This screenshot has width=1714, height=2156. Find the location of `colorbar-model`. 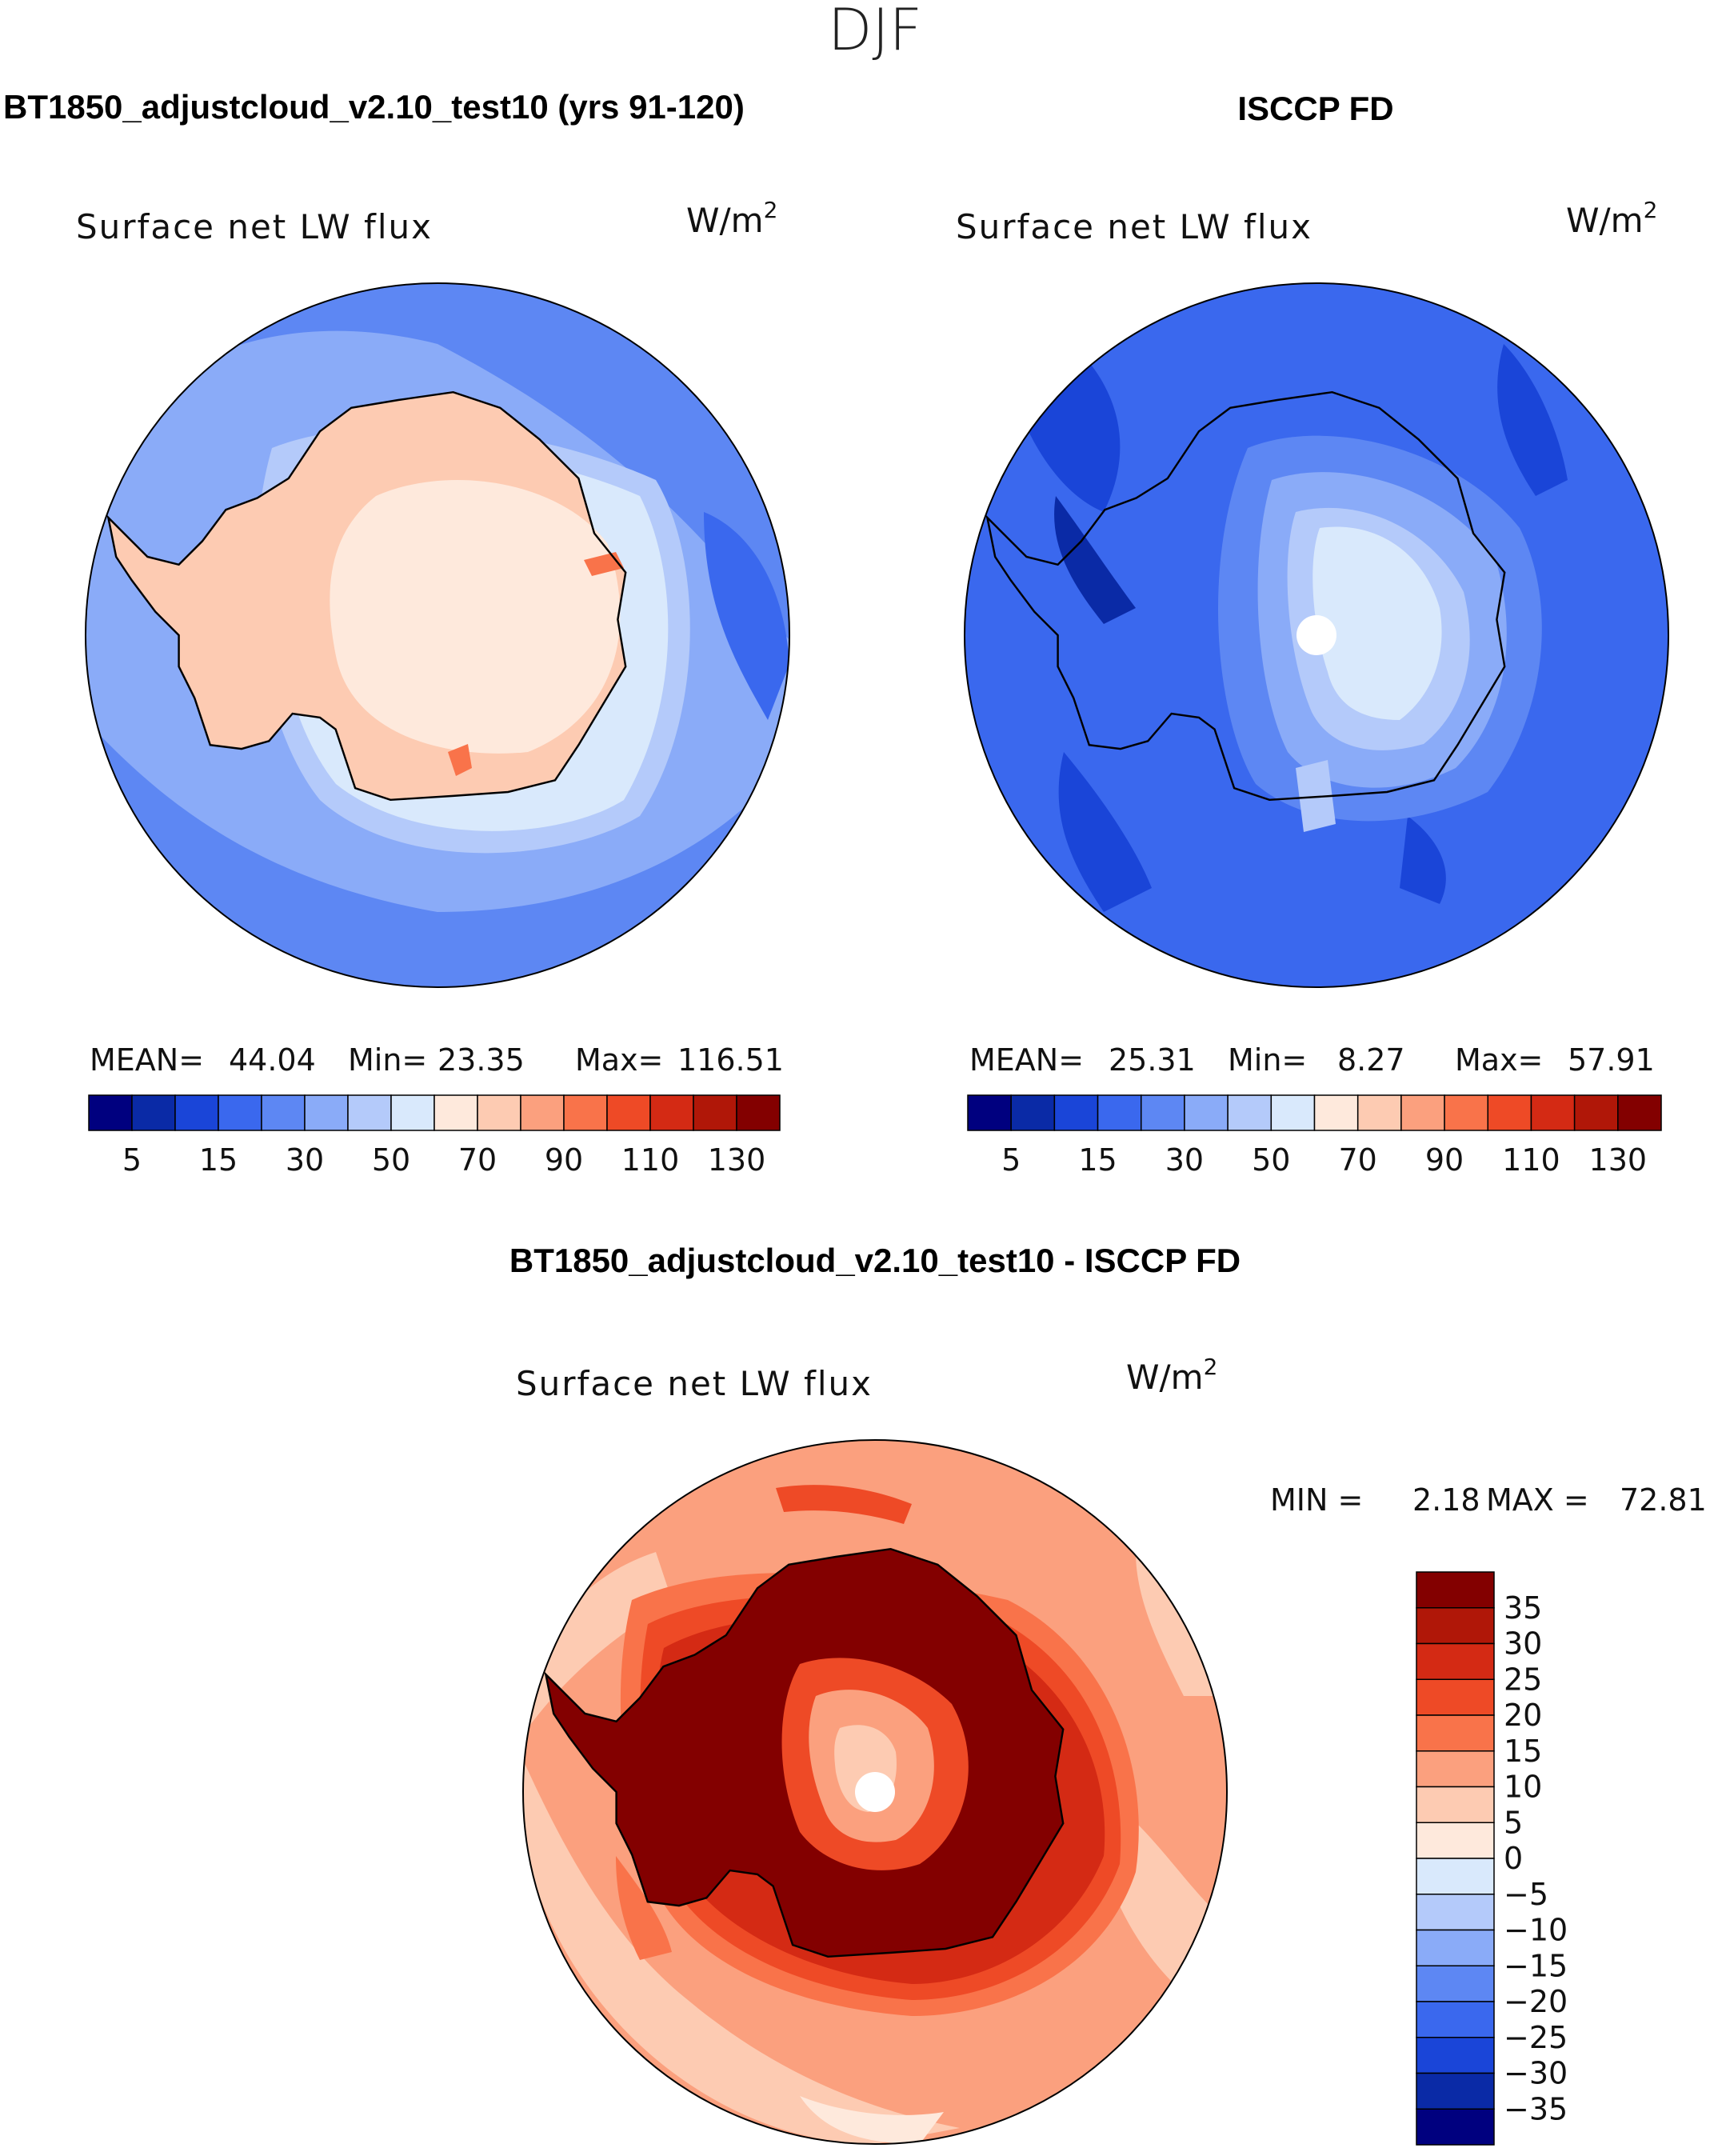

colorbar-model is located at coordinates (434, 1112).